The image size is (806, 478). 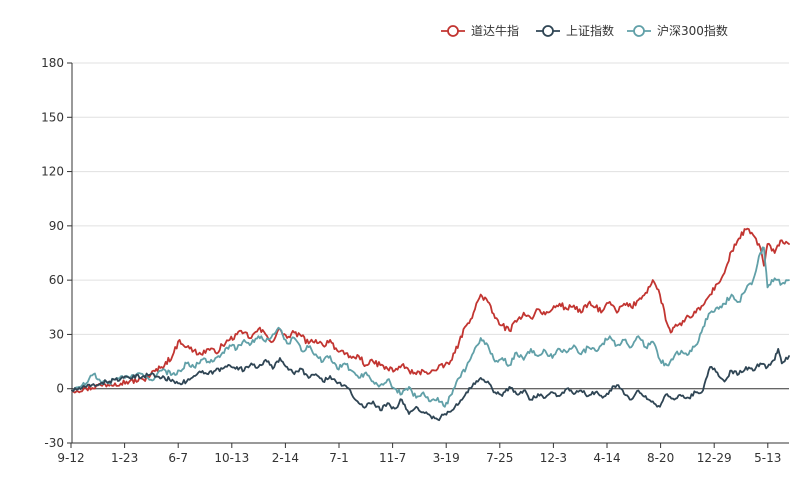 I want to click on x-tick-label: 8-20, so click(x=660, y=458).